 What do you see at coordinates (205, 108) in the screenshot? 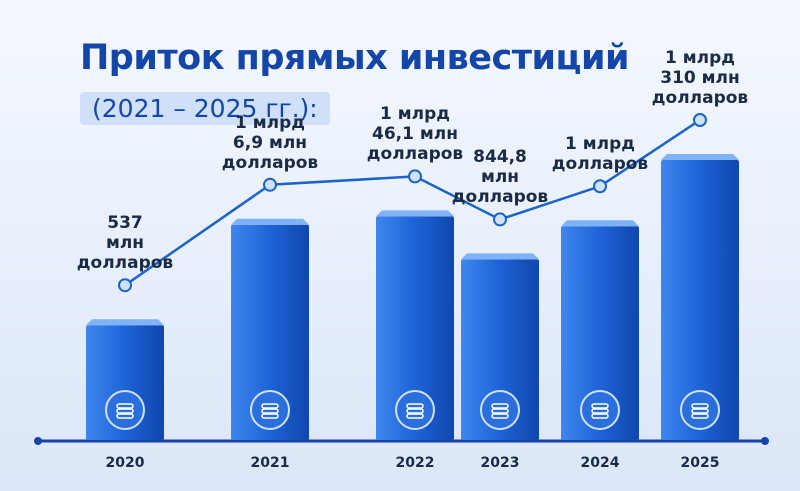
I see `subtitle: (2021 – 2025 гг.):` at bounding box center [205, 108].